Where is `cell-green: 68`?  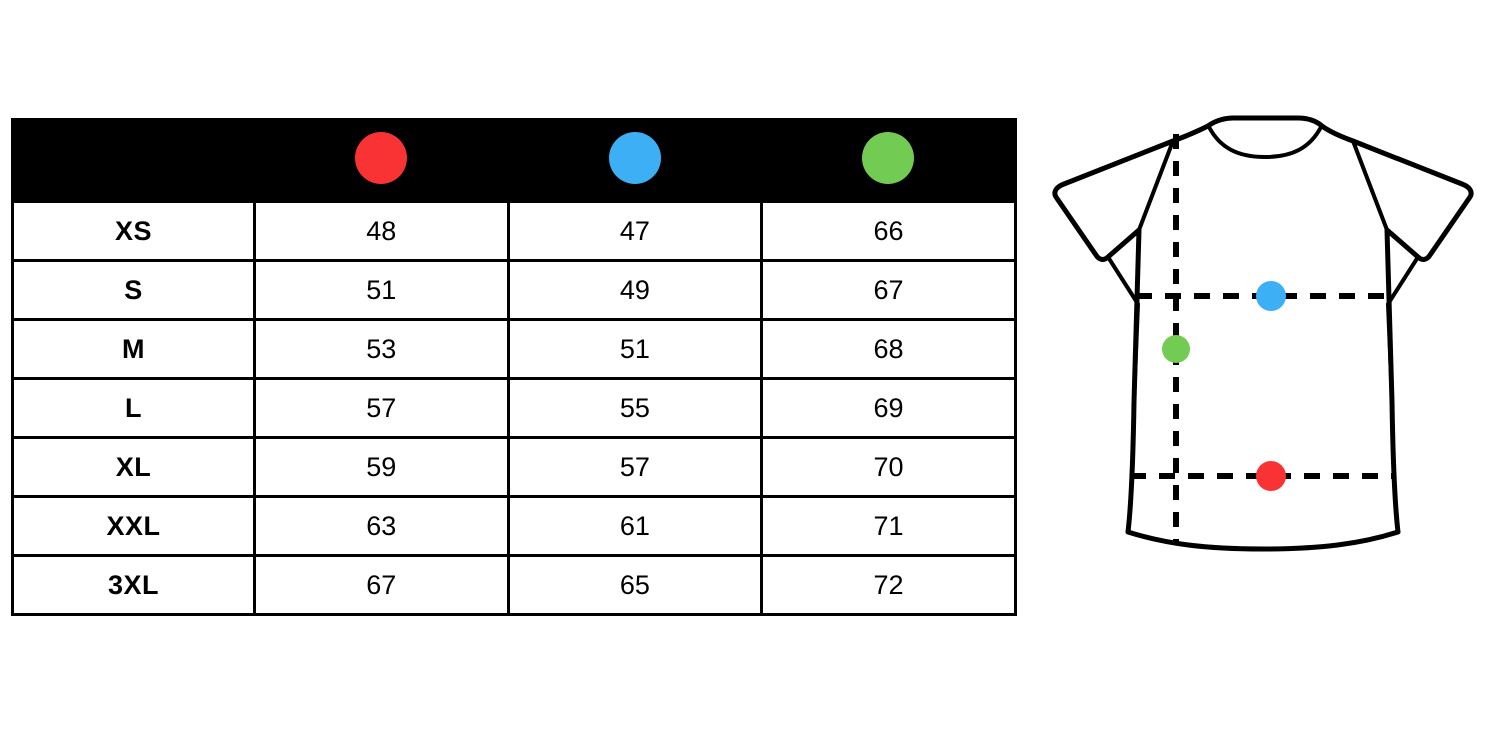 cell-green: 68 is located at coordinates (888, 349).